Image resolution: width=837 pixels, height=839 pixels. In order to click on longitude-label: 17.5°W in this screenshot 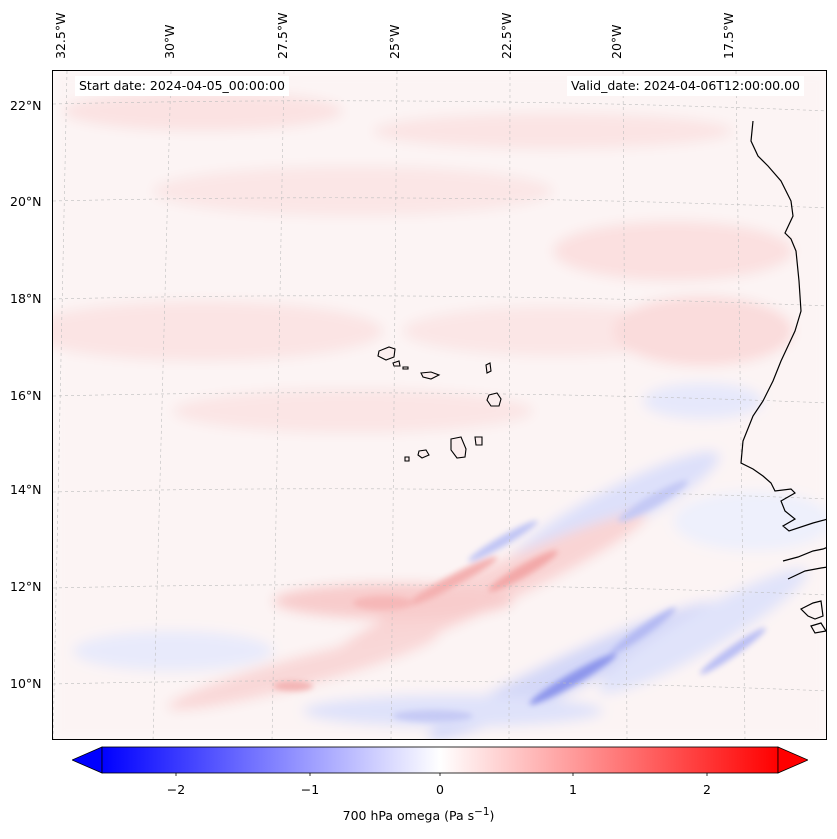, I will do `click(728, 35)`.